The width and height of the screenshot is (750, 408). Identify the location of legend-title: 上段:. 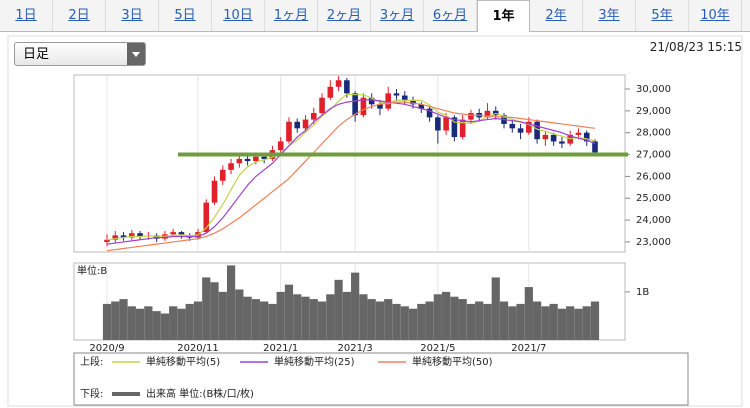
(91, 361).